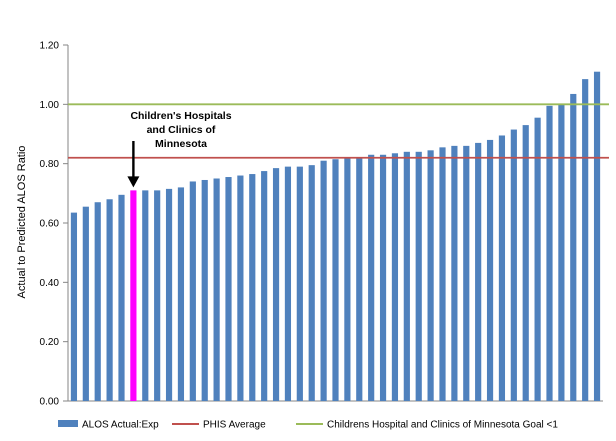 This screenshot has height=441, width=616. Describe the element at coordinates (133, 295) in the screenshot. I see `bar-highlighted` at that location.